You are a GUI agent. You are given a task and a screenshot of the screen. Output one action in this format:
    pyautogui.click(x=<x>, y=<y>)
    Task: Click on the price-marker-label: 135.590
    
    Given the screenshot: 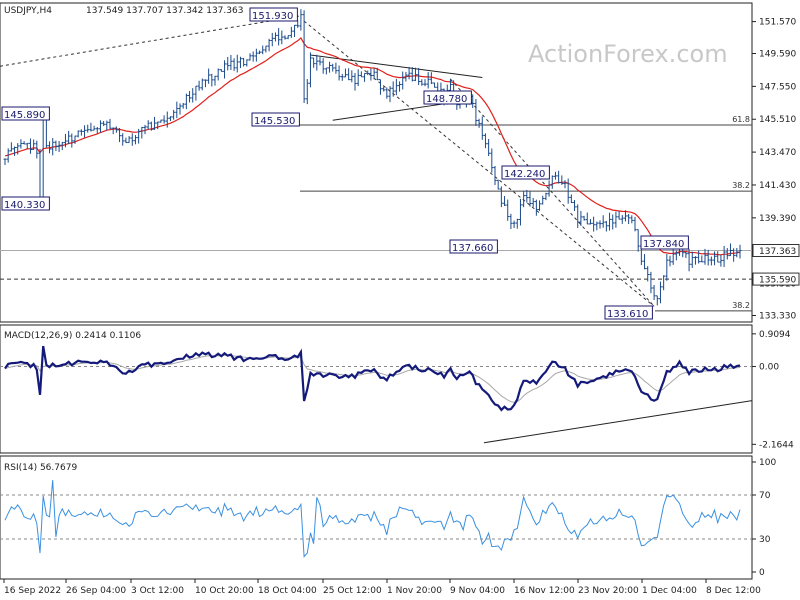 What is the action you would take?
    pyautogui.click(x=777, y=281)
    